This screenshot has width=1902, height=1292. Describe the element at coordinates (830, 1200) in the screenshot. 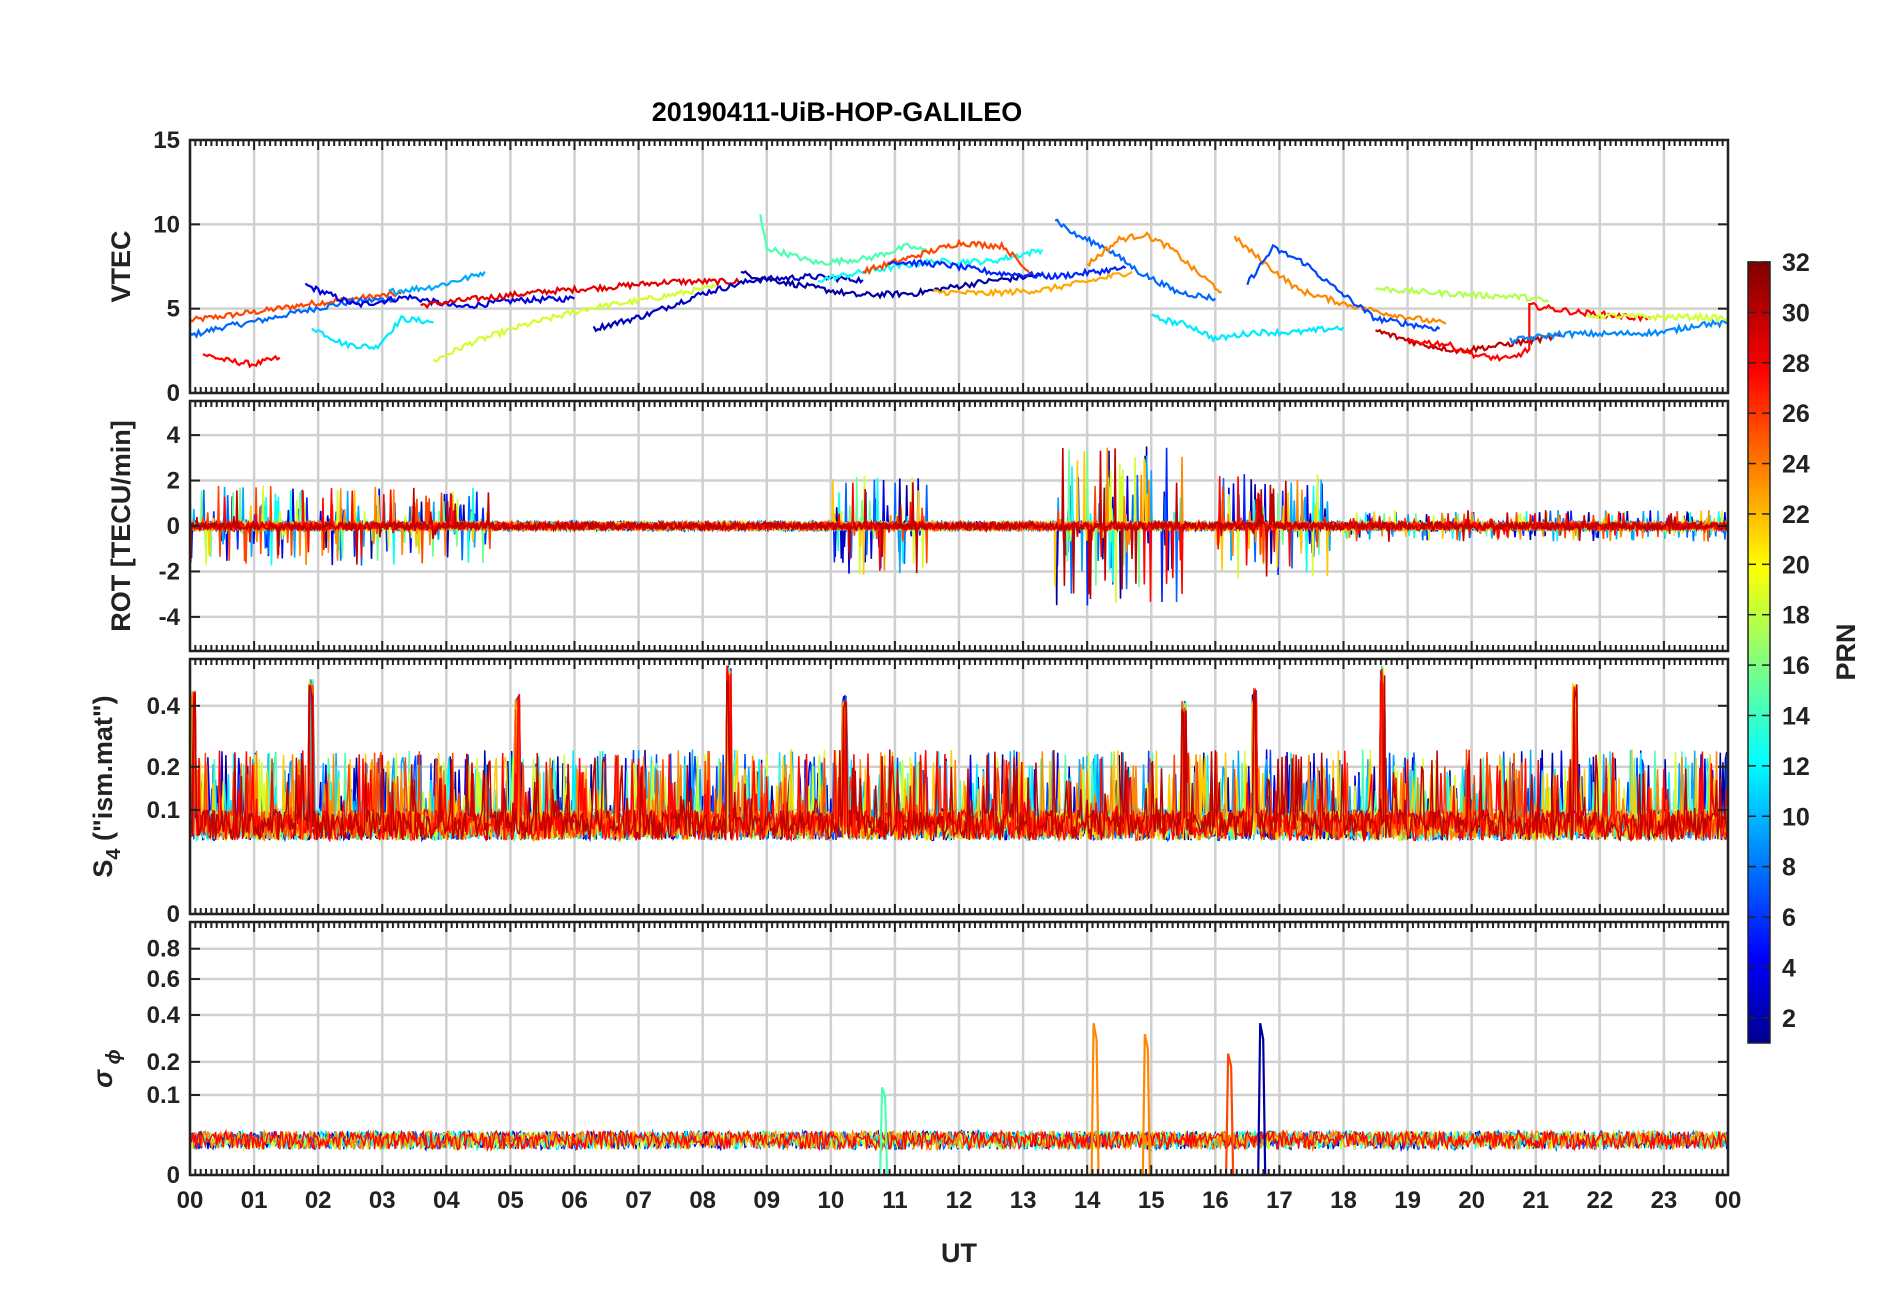

I see `x-tick-label: 10` at that location.